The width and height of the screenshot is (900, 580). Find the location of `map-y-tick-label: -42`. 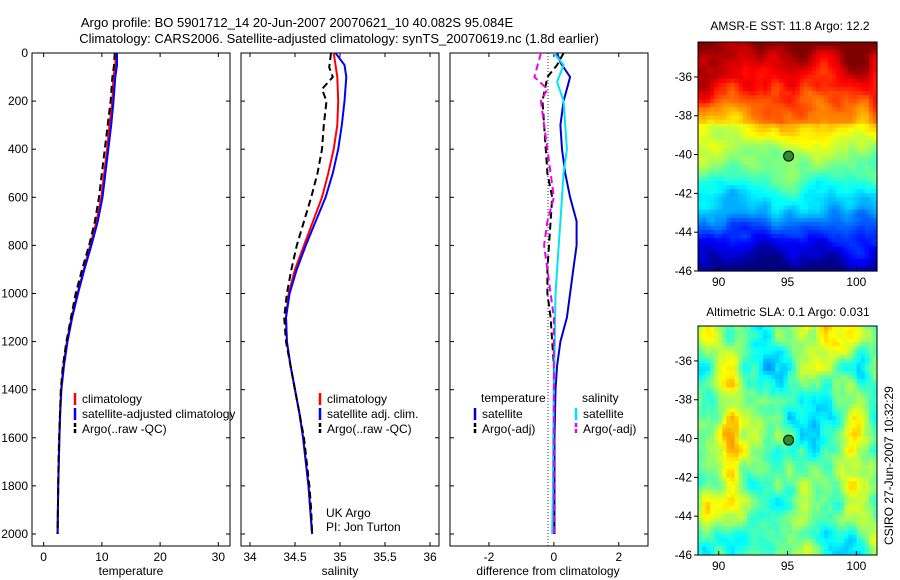

map-y-tick-label: -42 is located at coordinates (684, 193).